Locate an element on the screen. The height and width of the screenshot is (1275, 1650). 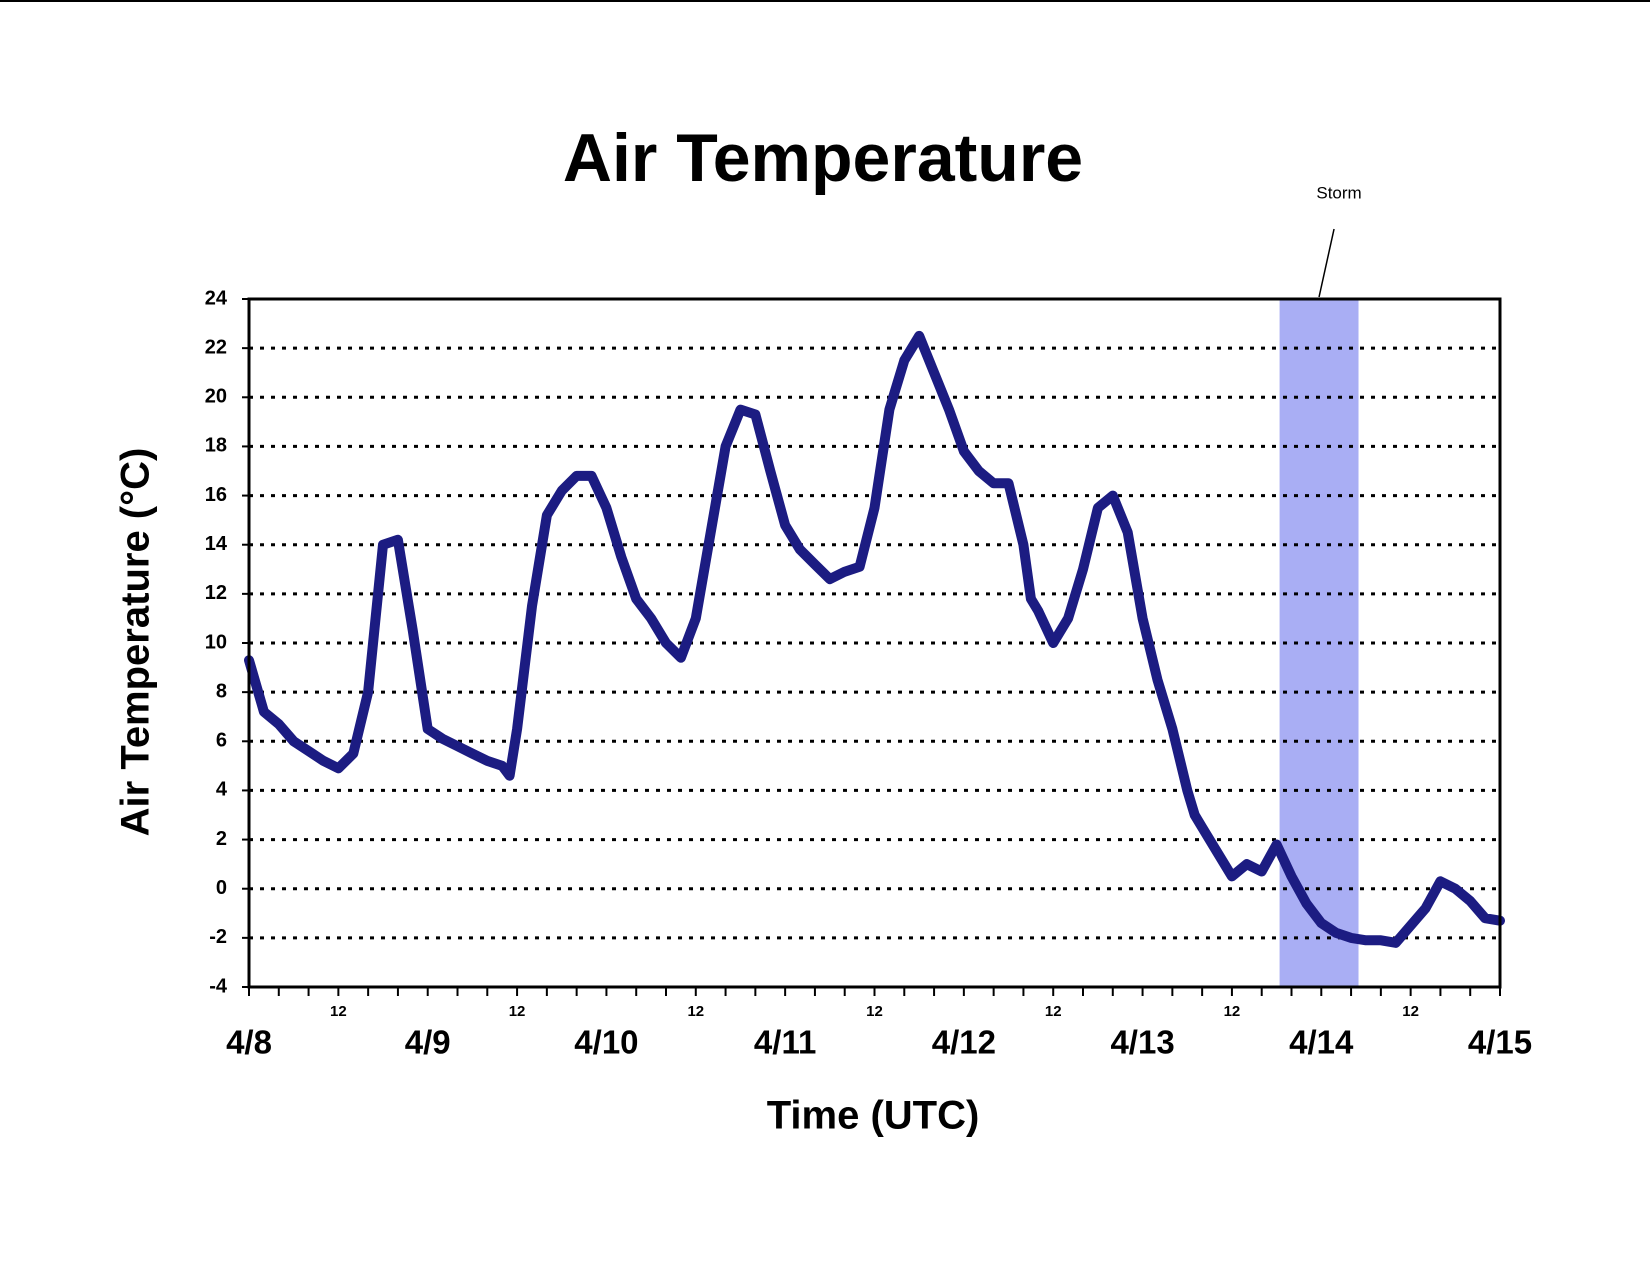
x-day-label: 4/14 is located at coordinates (1321, 1042).